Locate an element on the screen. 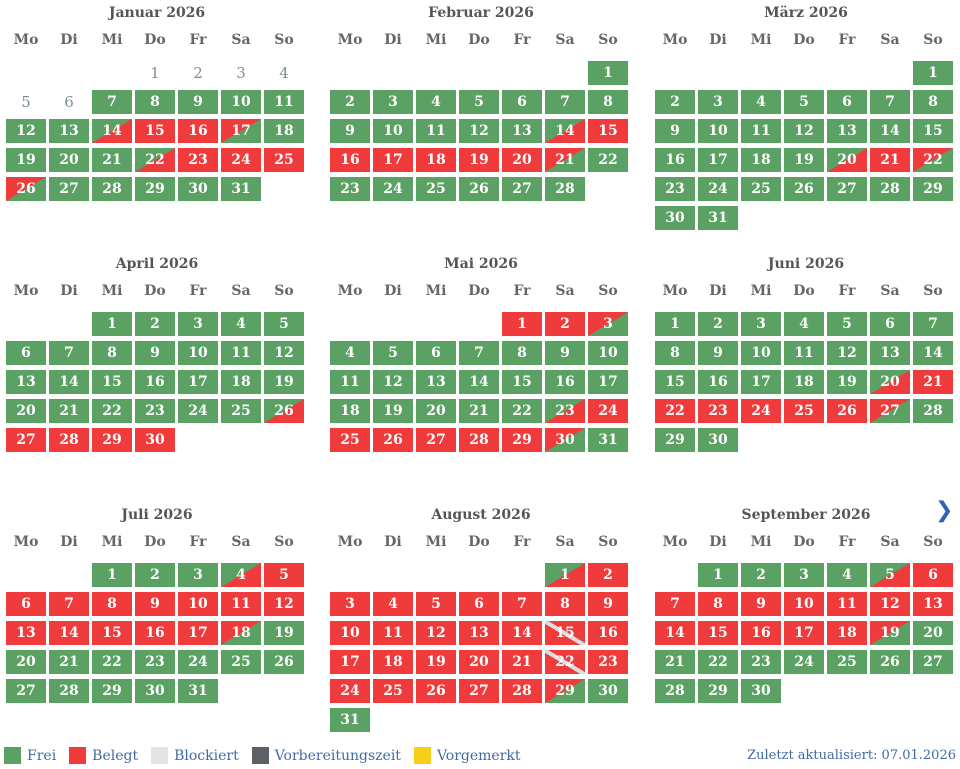 The width and height of the screenshot is (960, 769). day-cell: 30 is located at coordinates (608, 691).